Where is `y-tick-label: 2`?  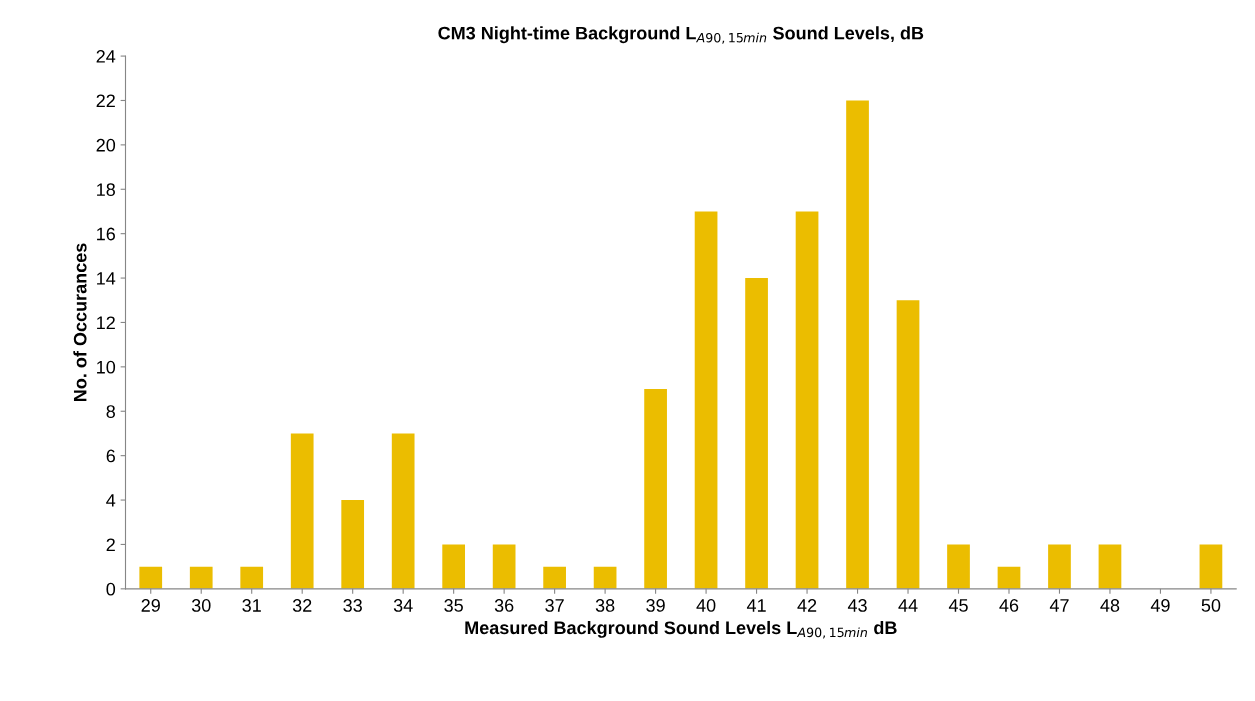 y-tick-label: 2 is located at coordinates (110, 544).